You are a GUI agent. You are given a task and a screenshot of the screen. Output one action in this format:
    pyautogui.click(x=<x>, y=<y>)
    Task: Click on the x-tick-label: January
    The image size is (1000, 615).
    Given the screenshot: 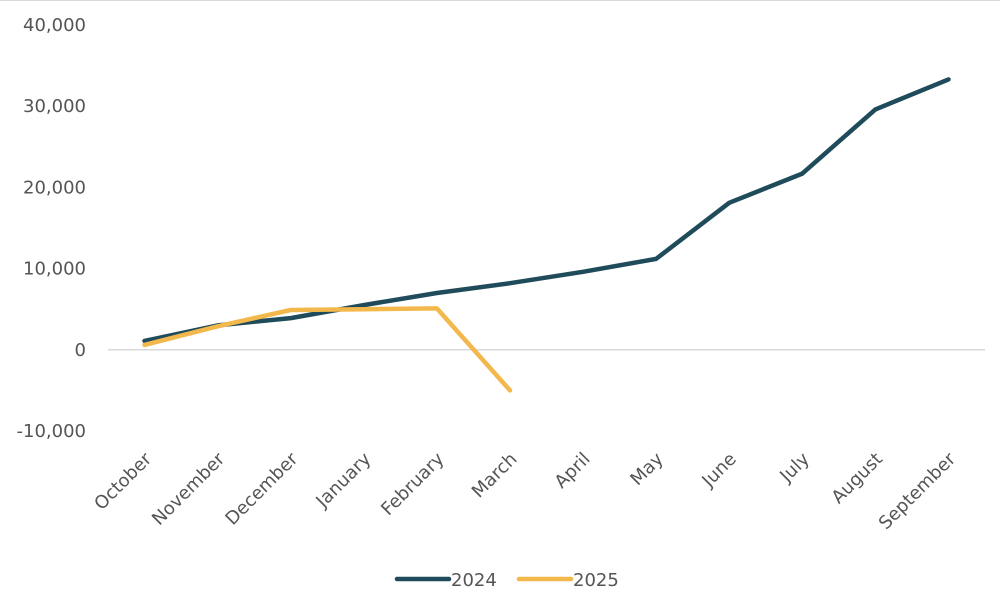 What is the action you would take?
    pyautogui.click(x=344, y=480)
    